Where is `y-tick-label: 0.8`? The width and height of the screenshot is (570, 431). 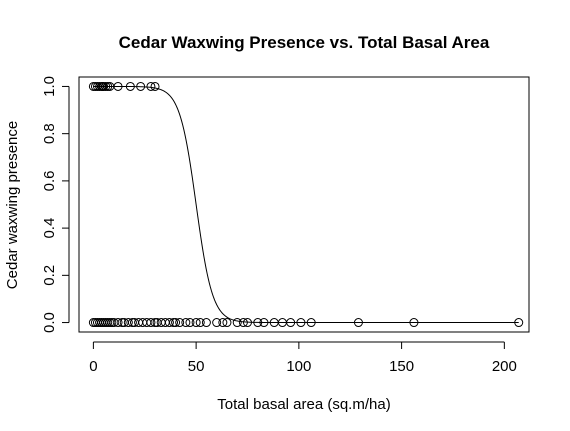
y-tick-label: 0.8 is located at coordinates (49, 133).